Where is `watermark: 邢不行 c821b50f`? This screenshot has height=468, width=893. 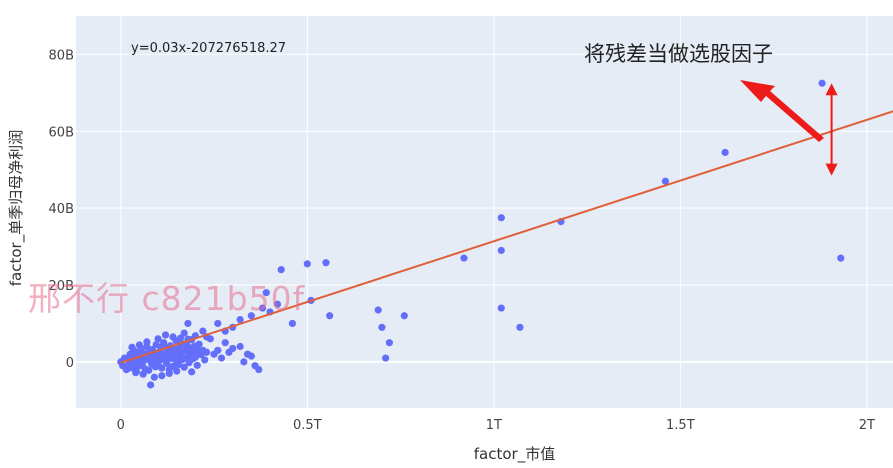 watermark: 邢不行 c821b50f is located at coordinates (167, 298).